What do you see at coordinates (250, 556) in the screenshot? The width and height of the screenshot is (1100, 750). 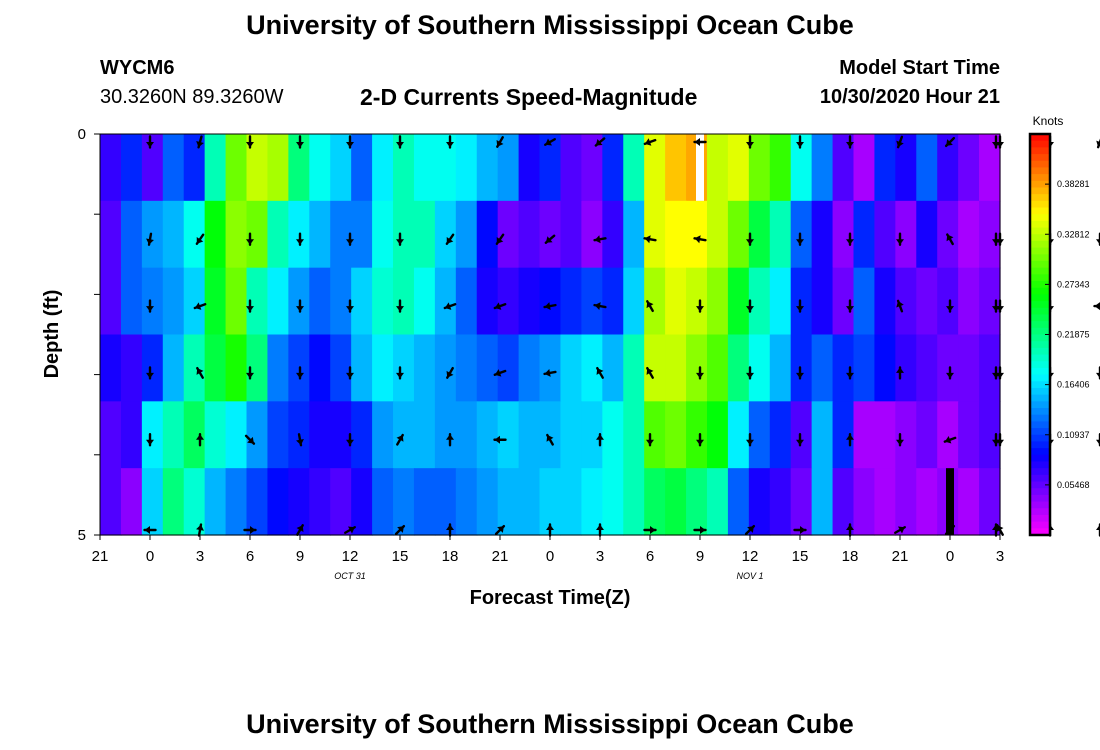 I see `x-tick-label: 6` at bounding box center [250, 556].